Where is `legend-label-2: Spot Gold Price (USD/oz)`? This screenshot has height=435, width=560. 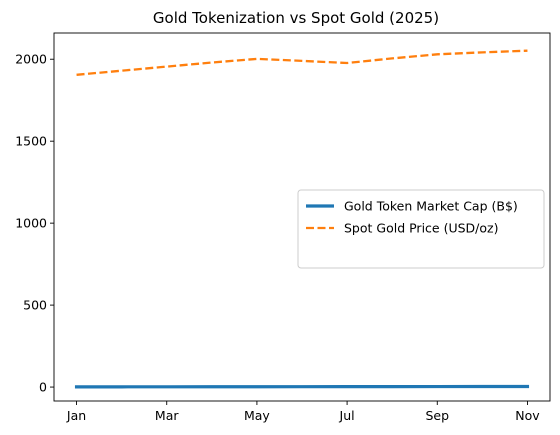 legend-label-2: Spot Gold Price (USD/oz) is located at coordinates (421, 228).